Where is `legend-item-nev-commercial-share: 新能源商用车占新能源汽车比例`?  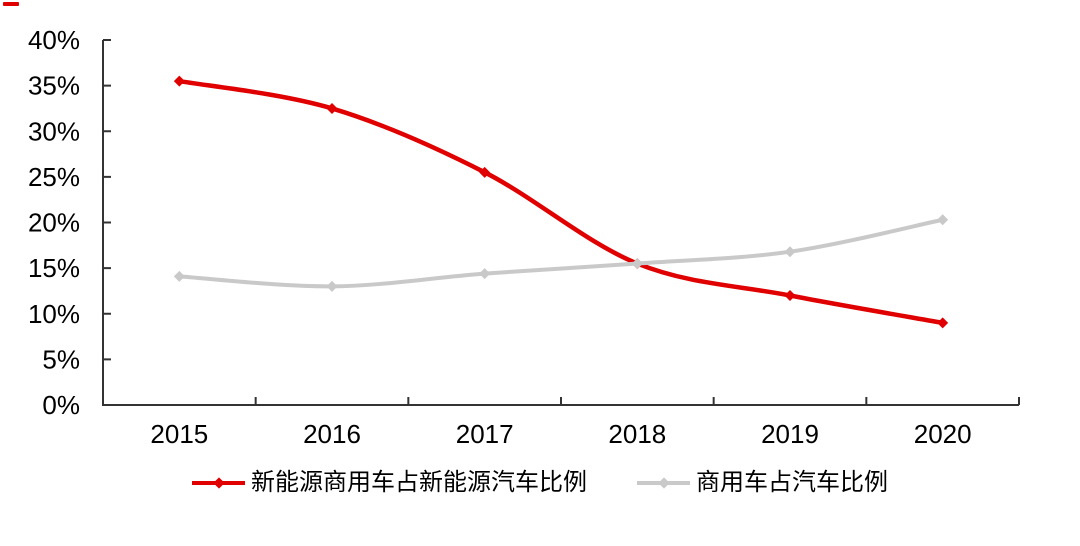
legend-item-nev-commercial-share: 新能源商用车占新能源汽车比例 is located at coordinates (389, 482).